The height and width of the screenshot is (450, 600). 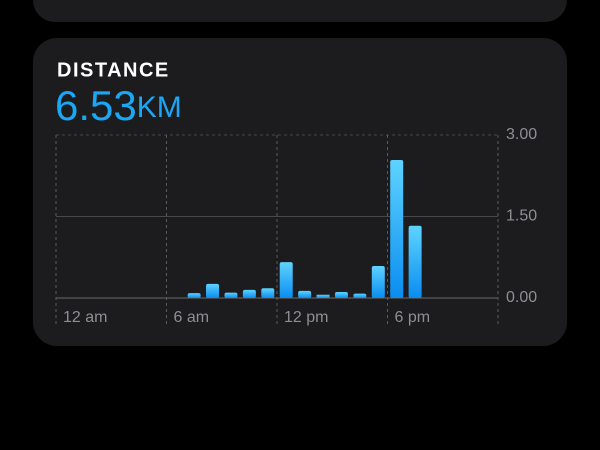 What do you see at coordinates (521, 216) in the screenshot?
I see `y-tick-label: 1.50` at bounding box center [521, 216].